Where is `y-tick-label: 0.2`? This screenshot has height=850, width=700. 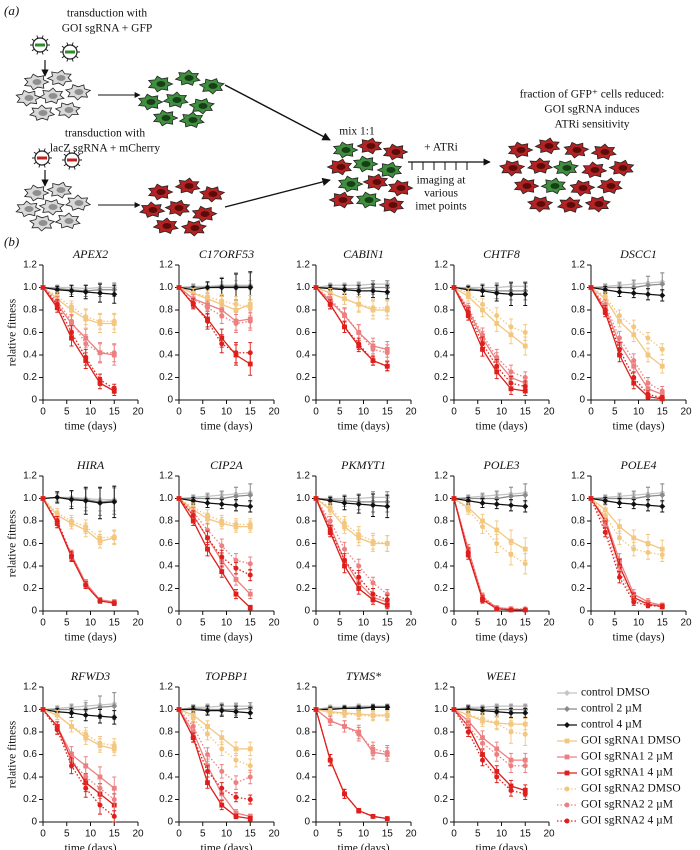 y-tick-label: 0.2 is located at coordinates (578, 588).